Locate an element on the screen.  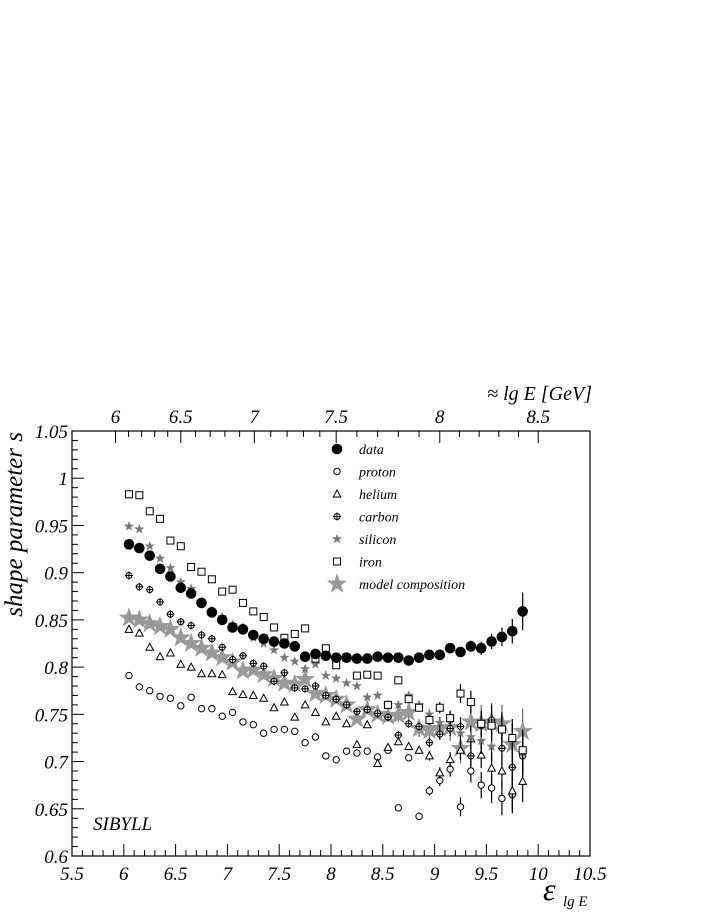
legend-marker-carbon is located at coordinates (337, 516).